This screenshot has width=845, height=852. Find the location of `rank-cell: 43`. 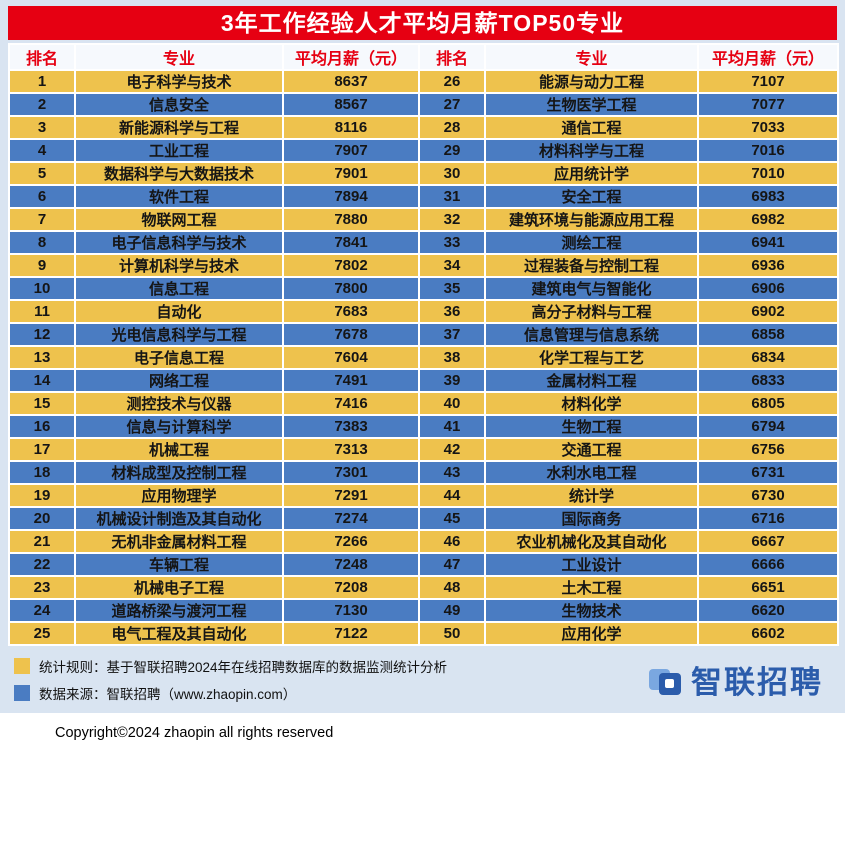

rank-cell: 43 is located at coordinates (452, 472).